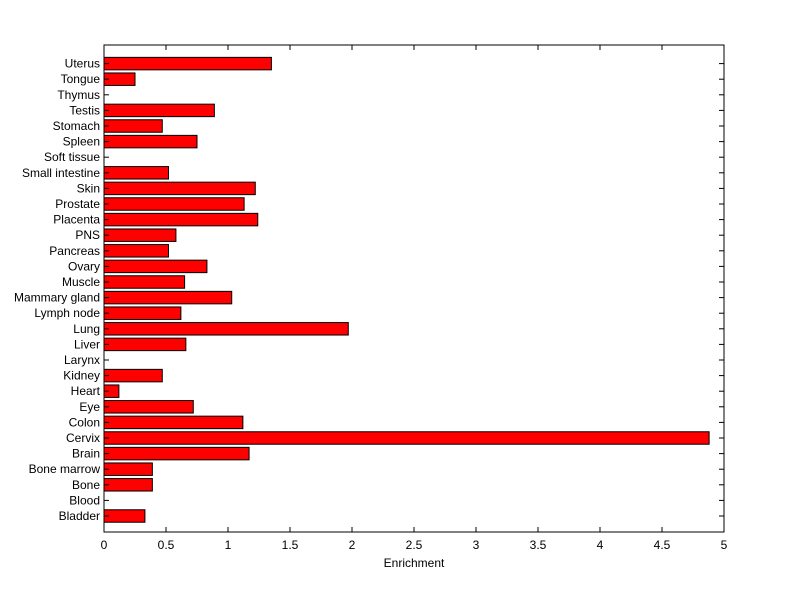  I want to click on bar-eye, so click(148, 407).